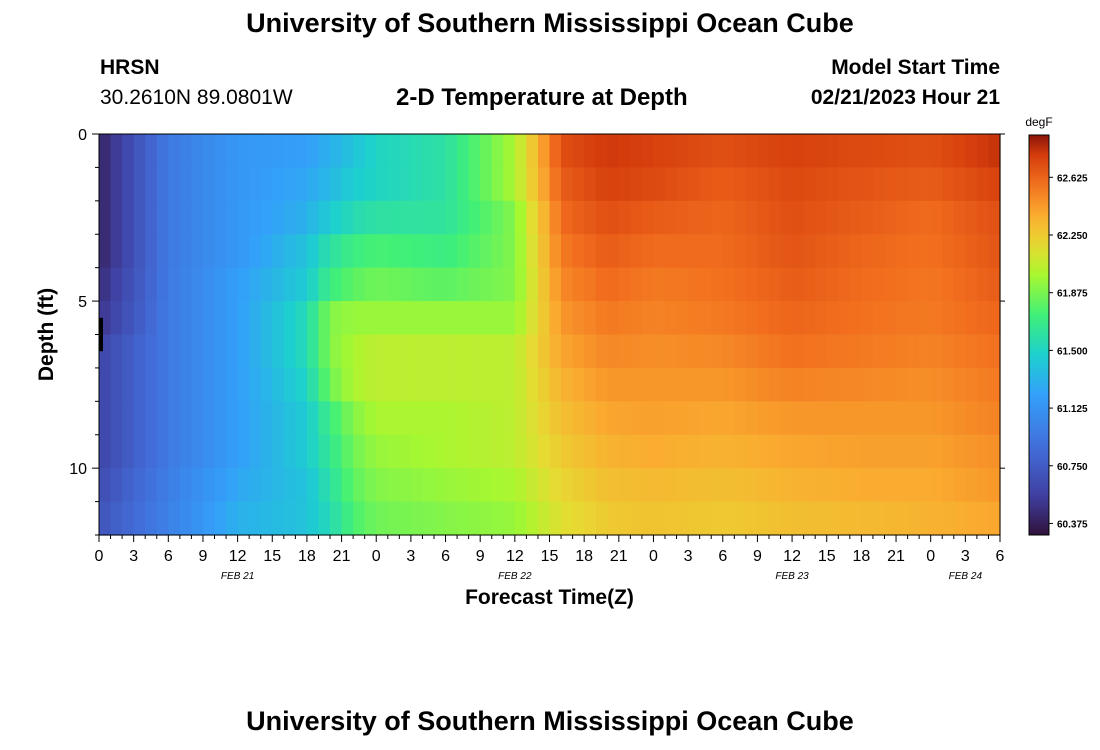  I want to click on y-tick-label: 5, so click(82, 302).